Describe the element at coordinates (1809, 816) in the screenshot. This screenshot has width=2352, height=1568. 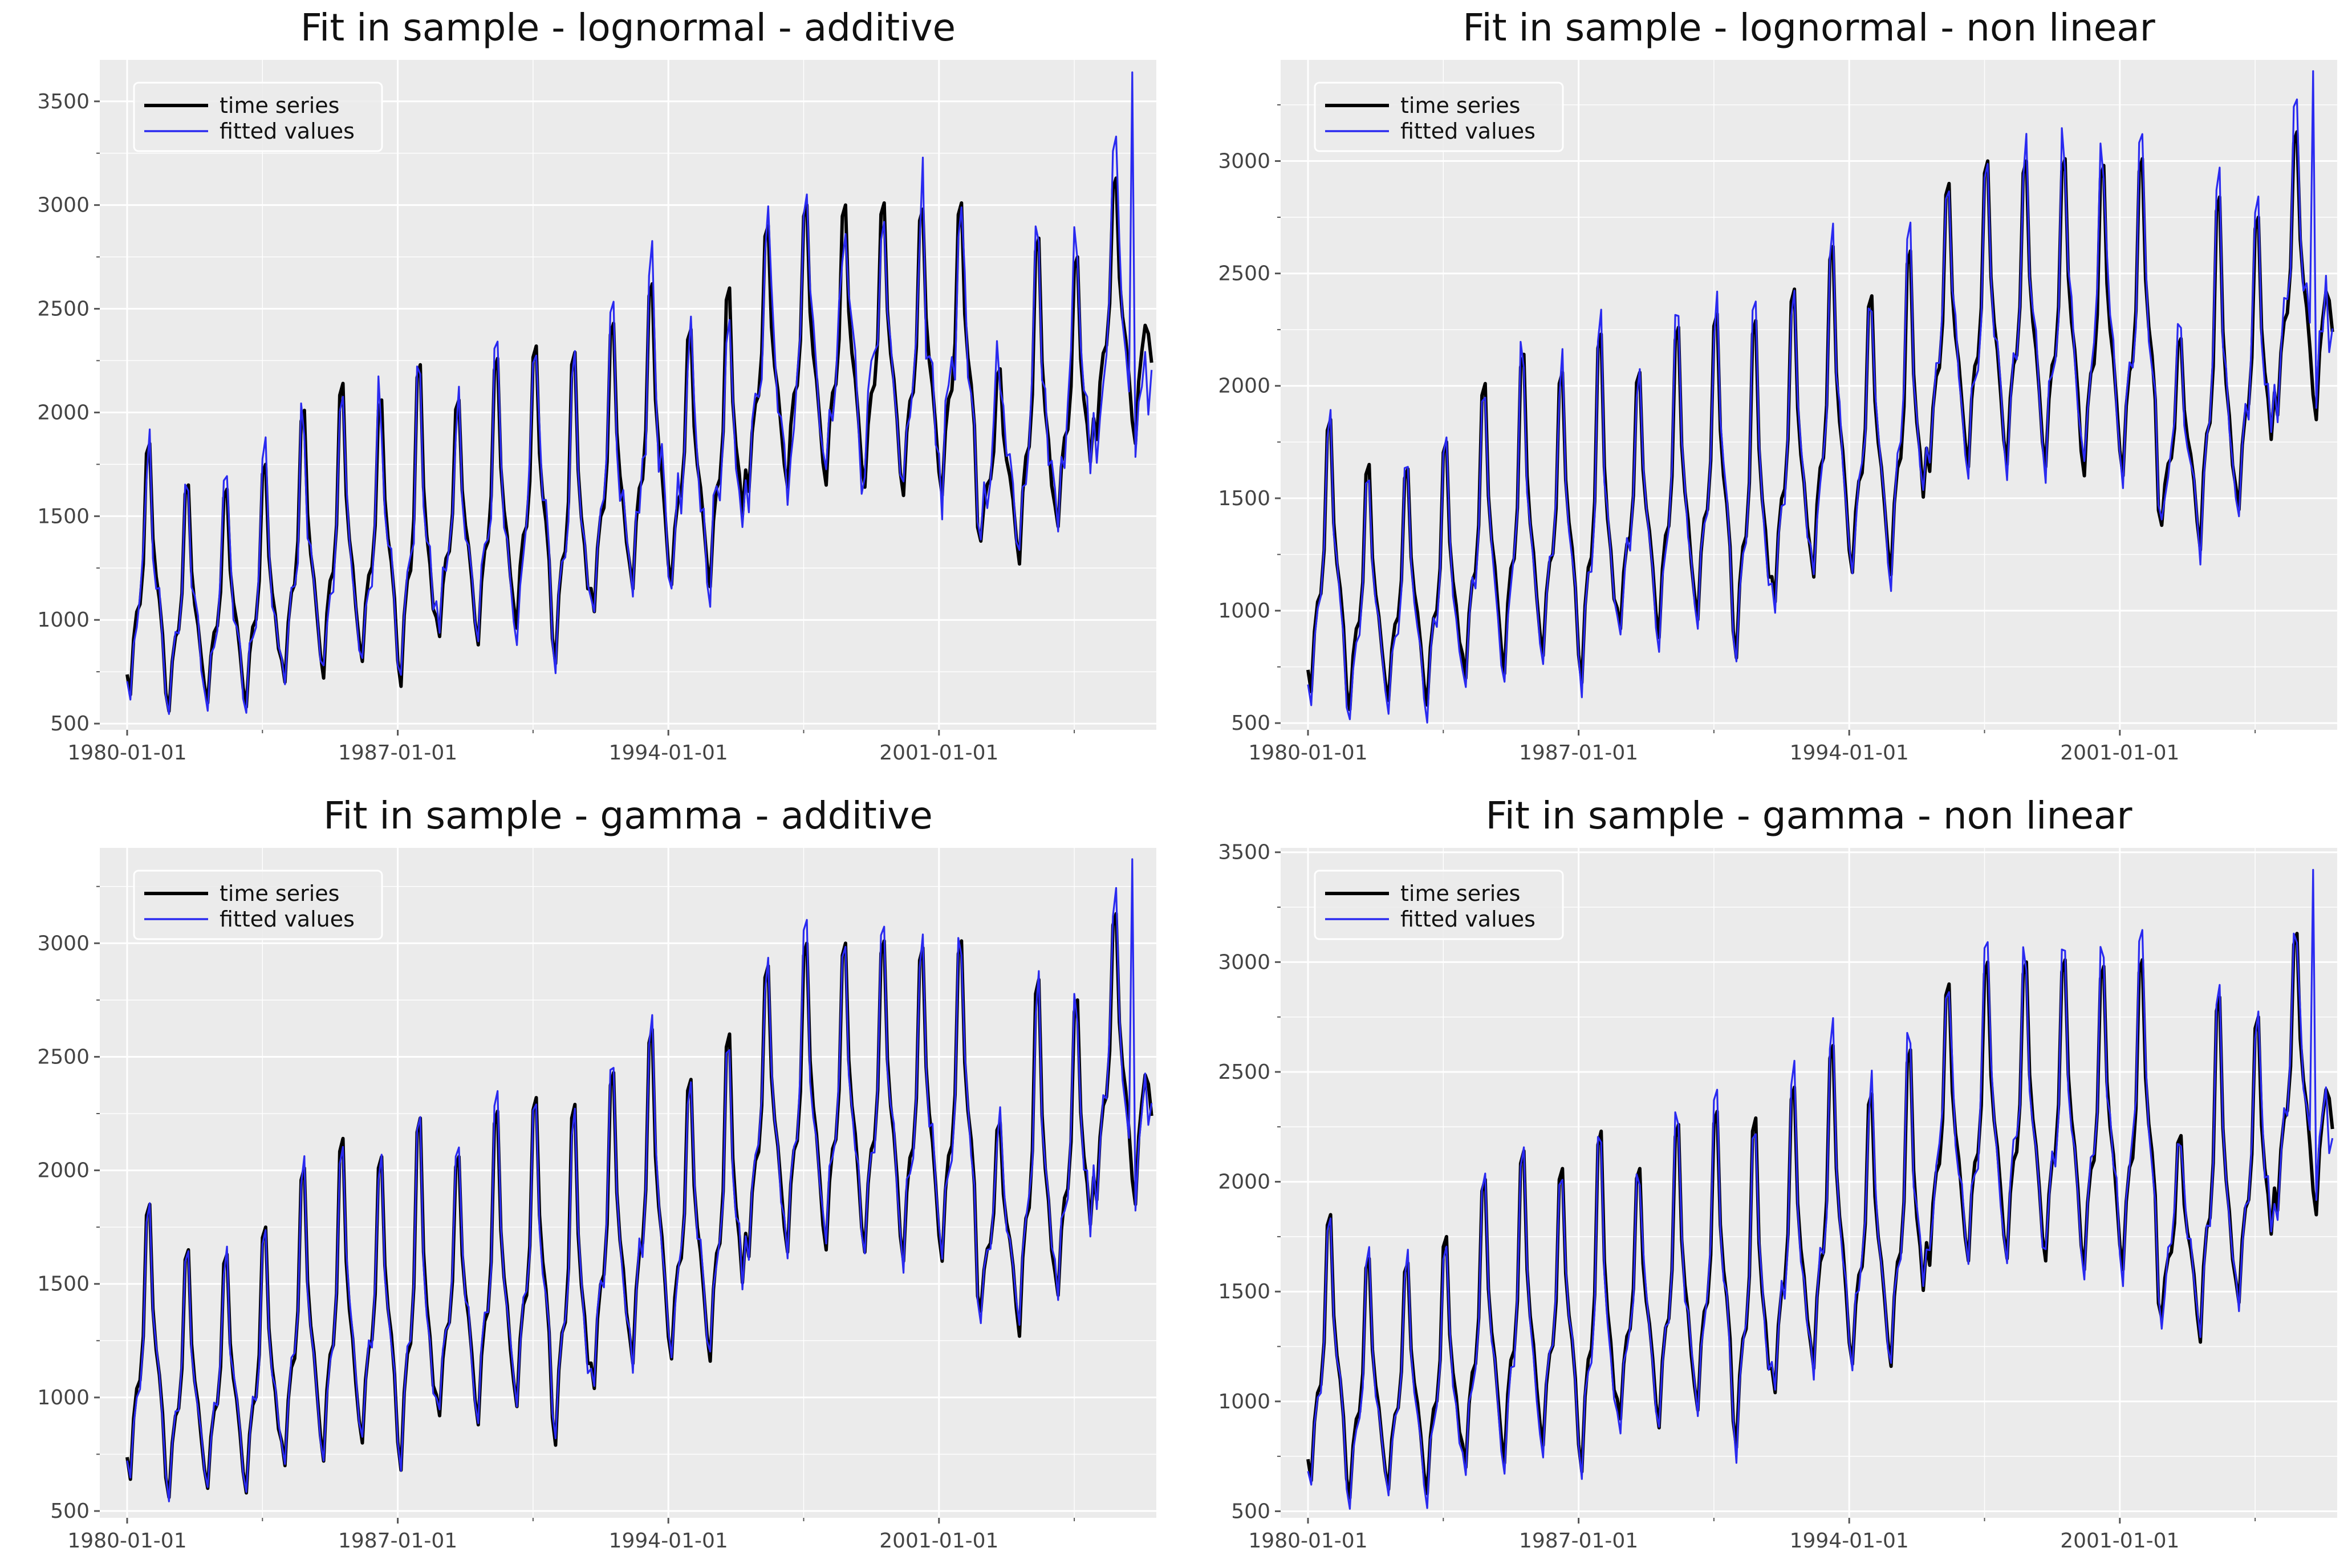
I see `chart-title: Fit in sample - gamma - non linear` at that location.